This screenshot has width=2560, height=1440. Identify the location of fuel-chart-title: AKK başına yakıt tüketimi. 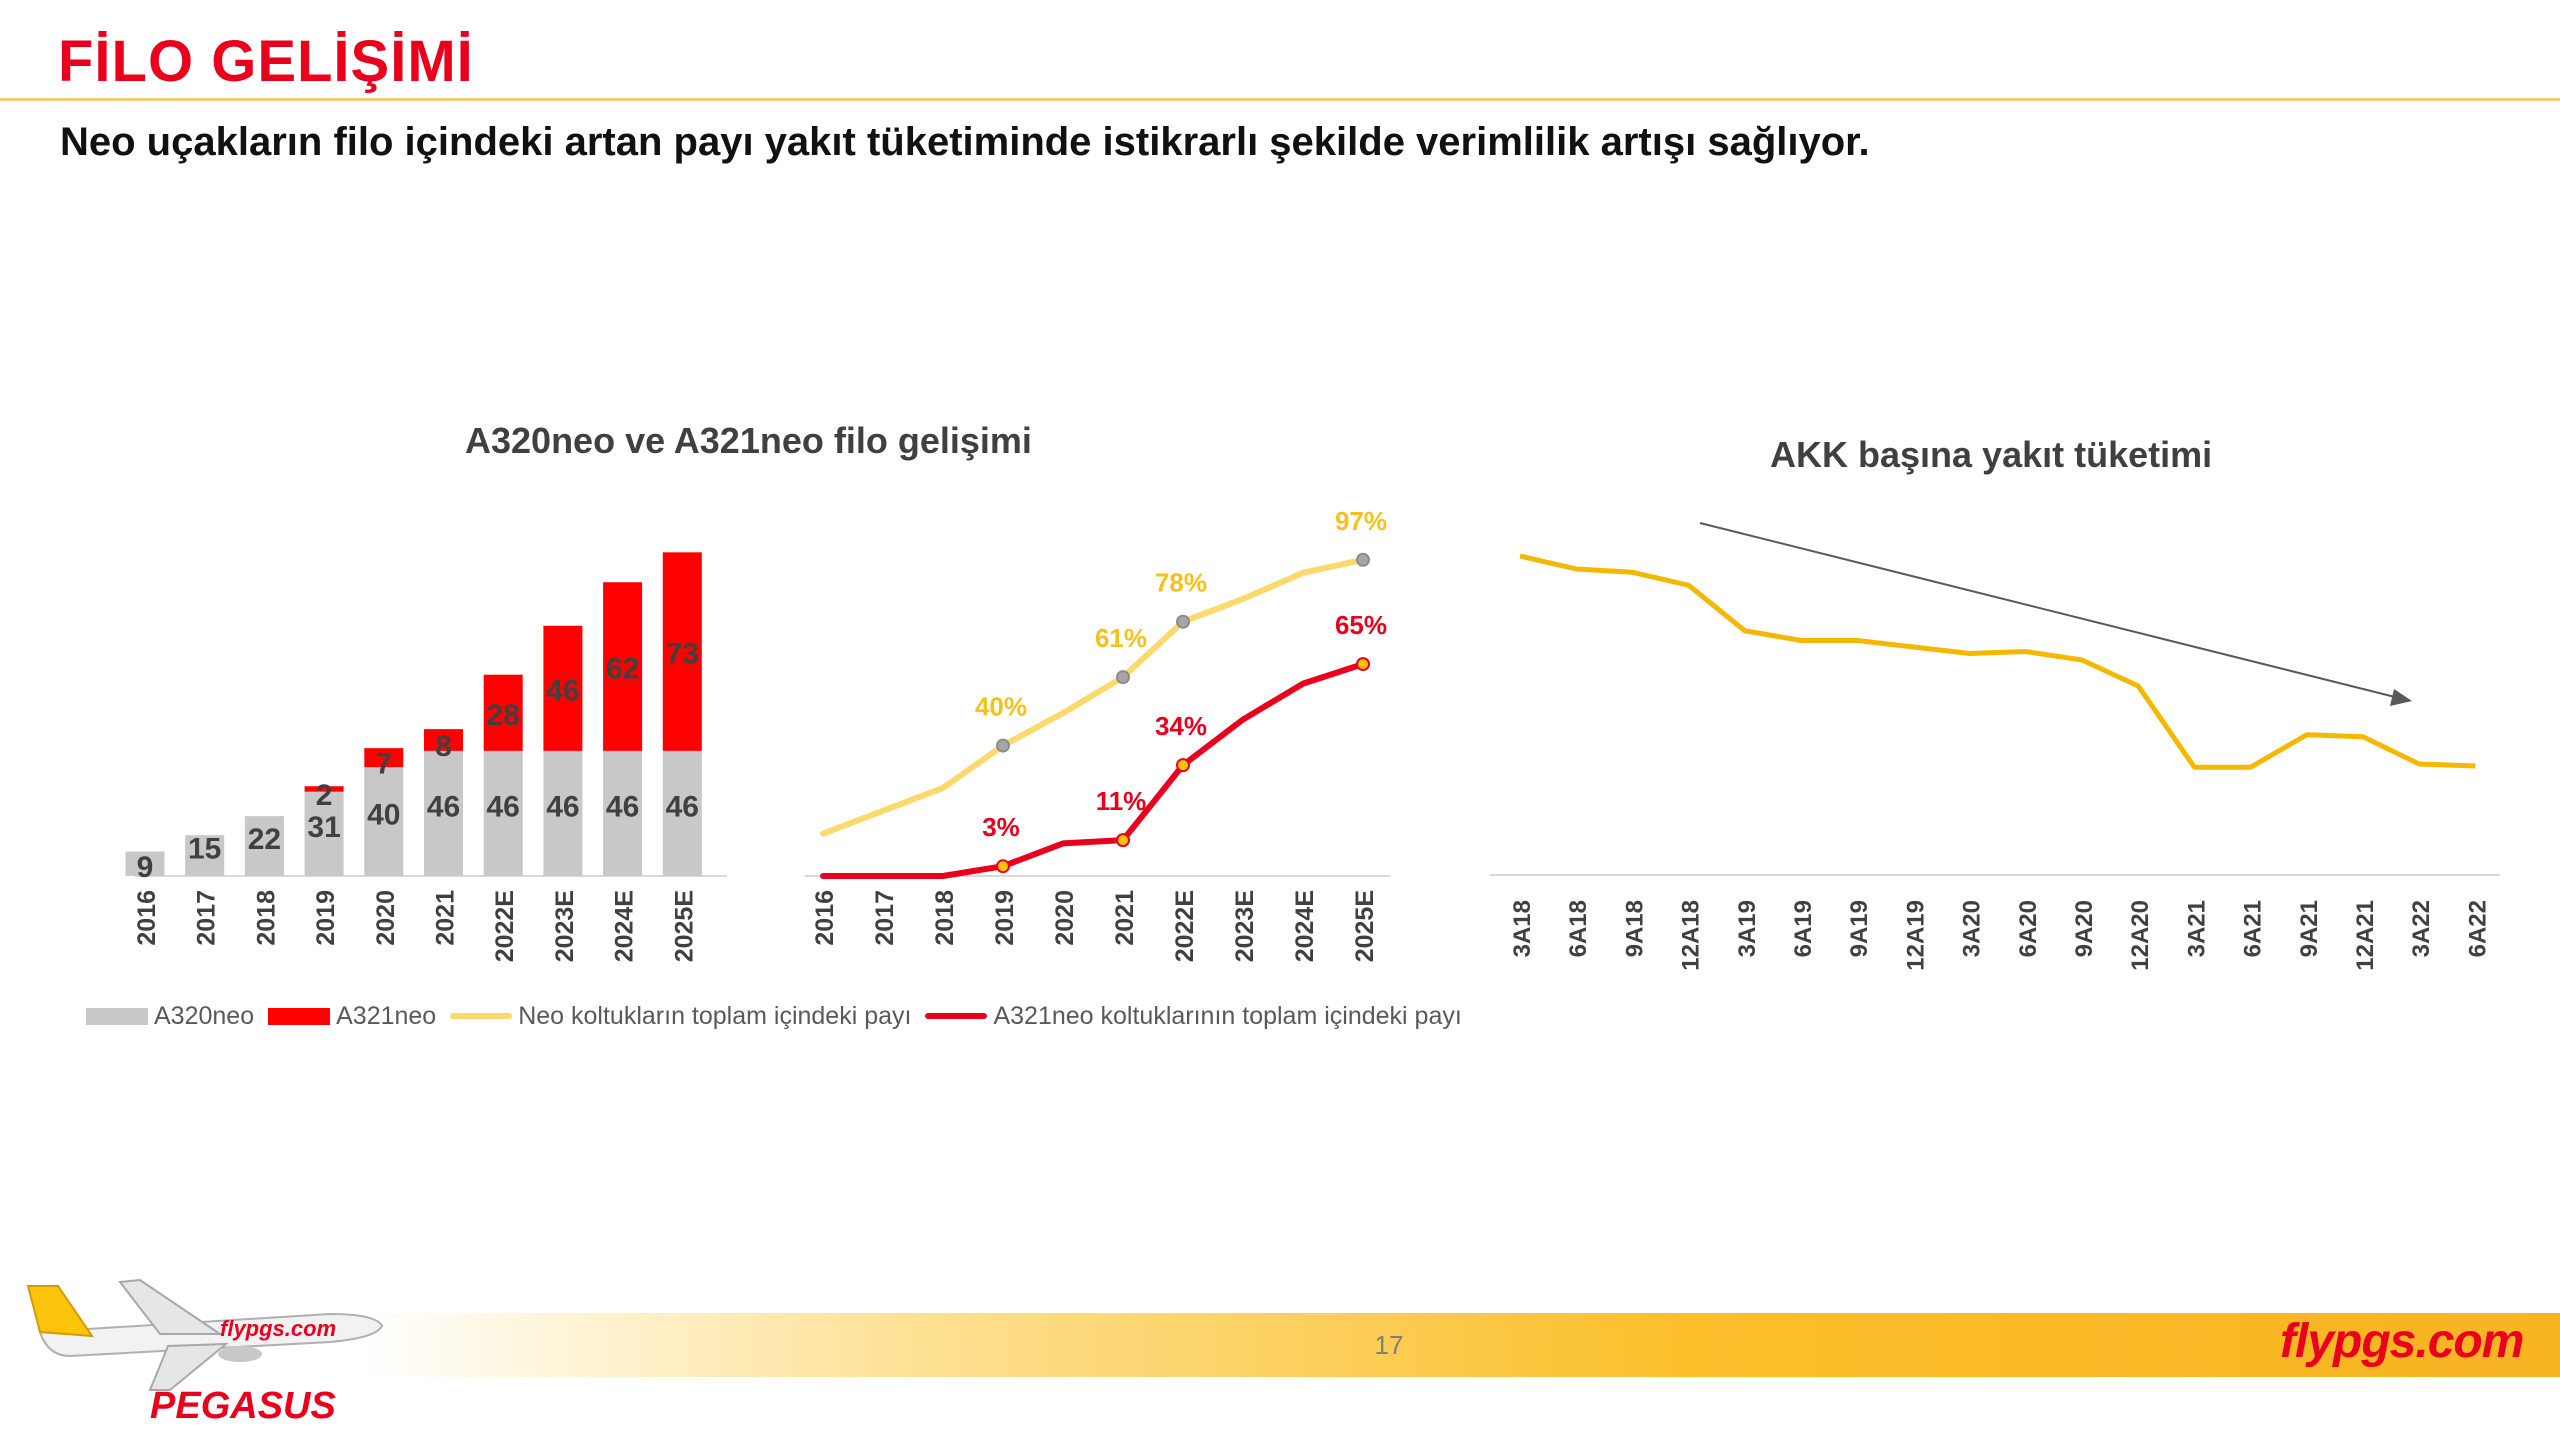
(1991, 454).